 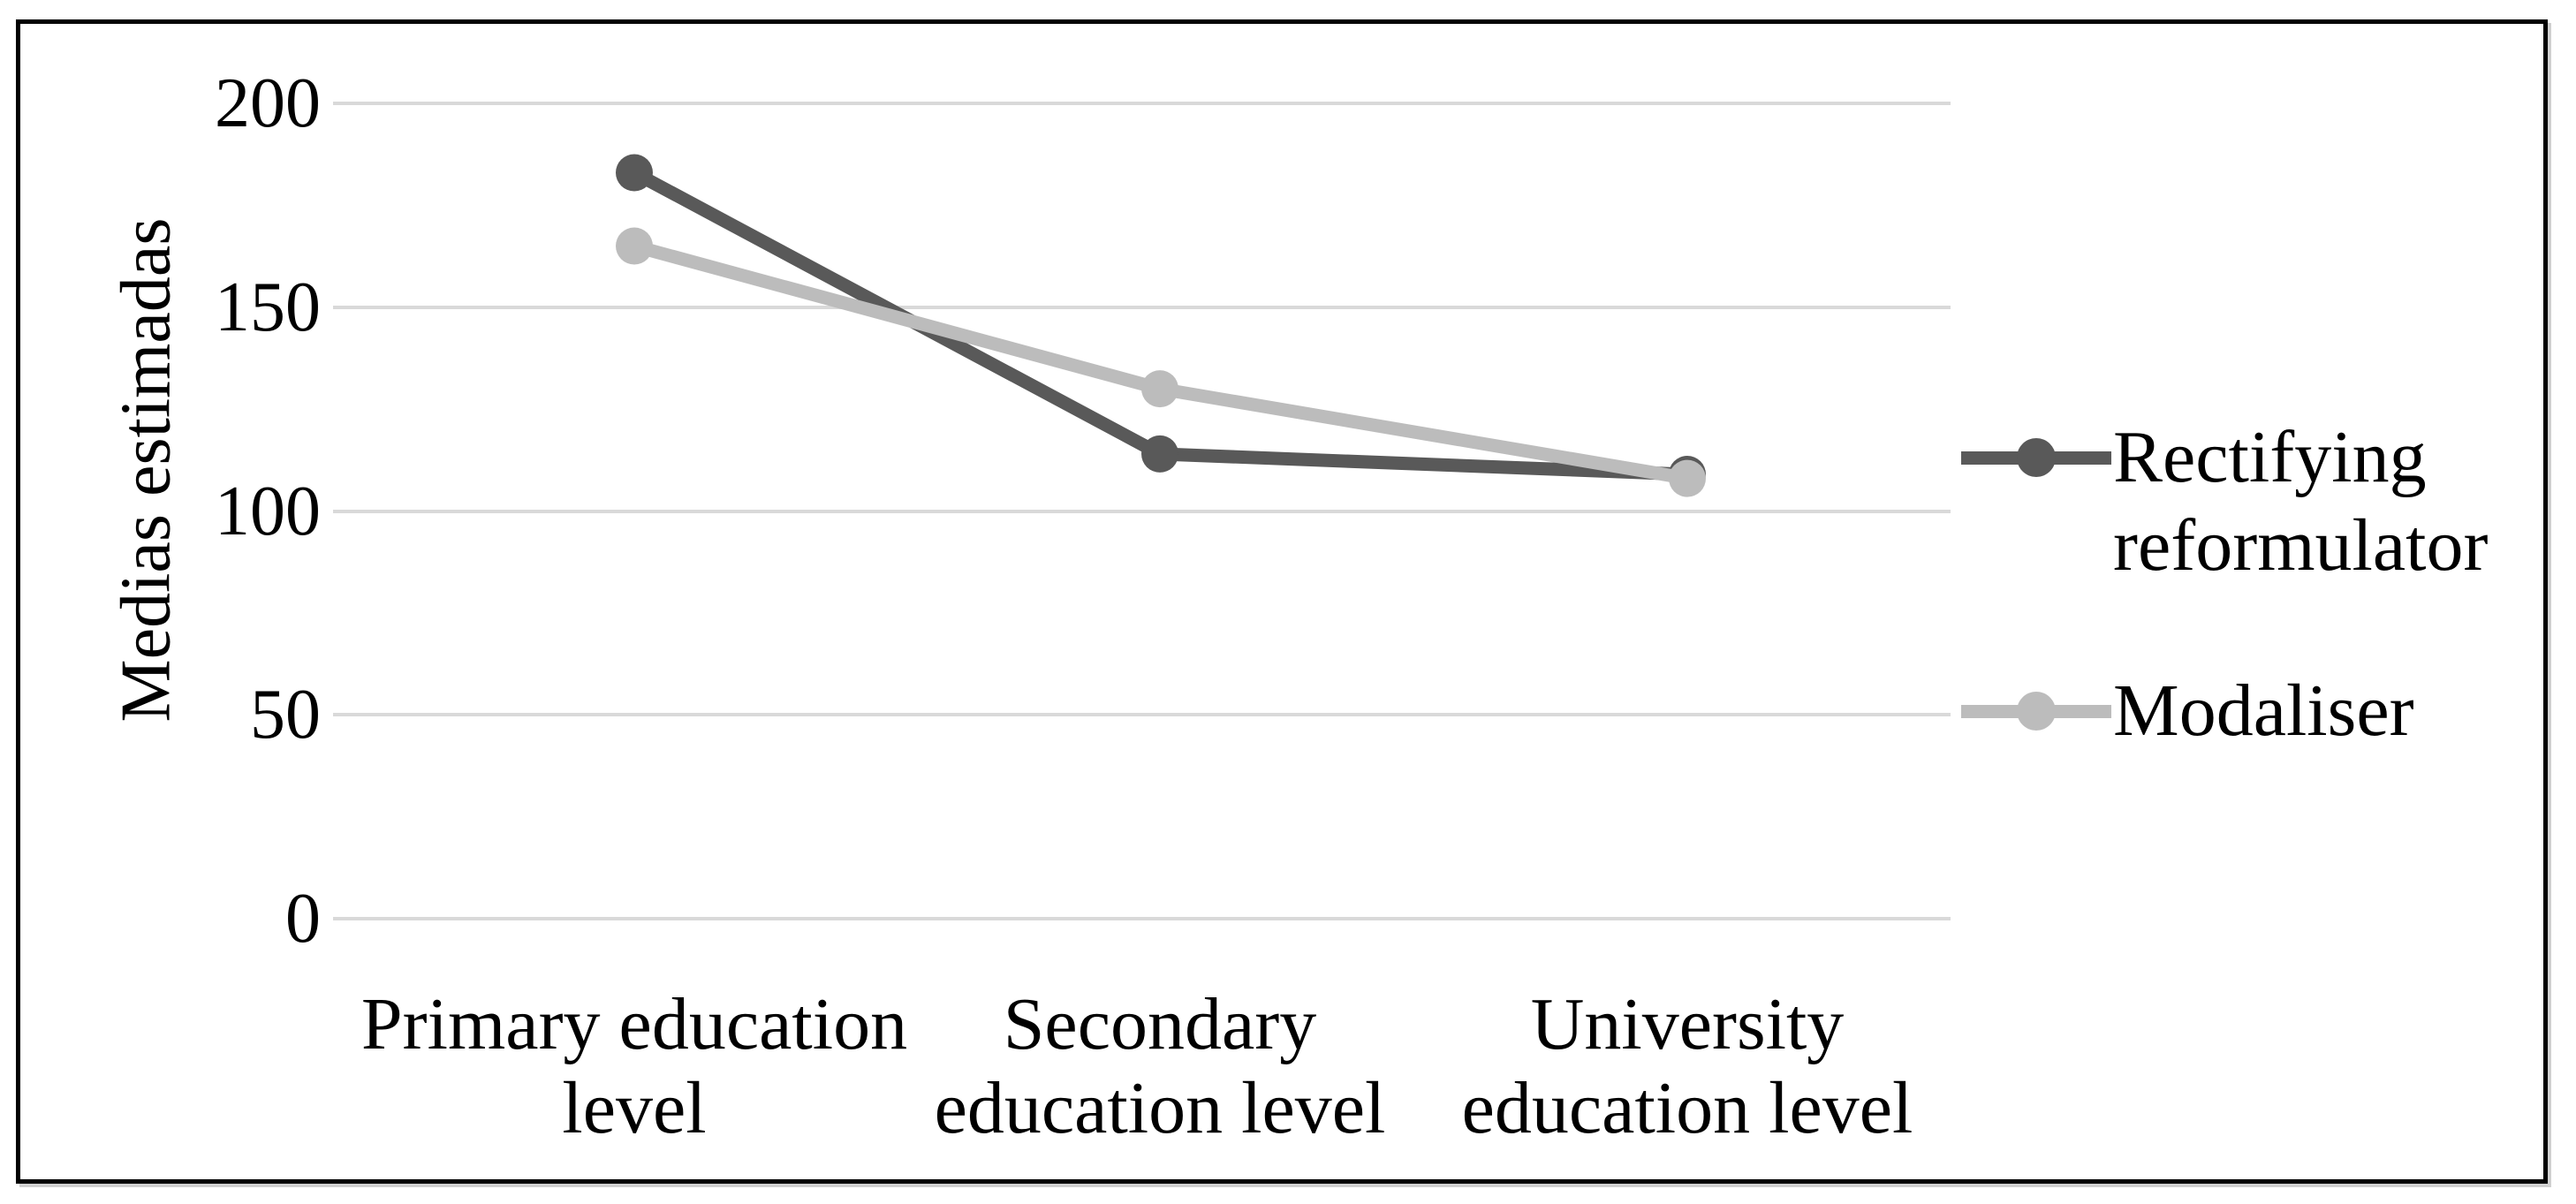 What do you see at coordinates (268, 511) in the screenshot?
I see `y-axis-tick-label: 100` at bounding box center [268, 511].